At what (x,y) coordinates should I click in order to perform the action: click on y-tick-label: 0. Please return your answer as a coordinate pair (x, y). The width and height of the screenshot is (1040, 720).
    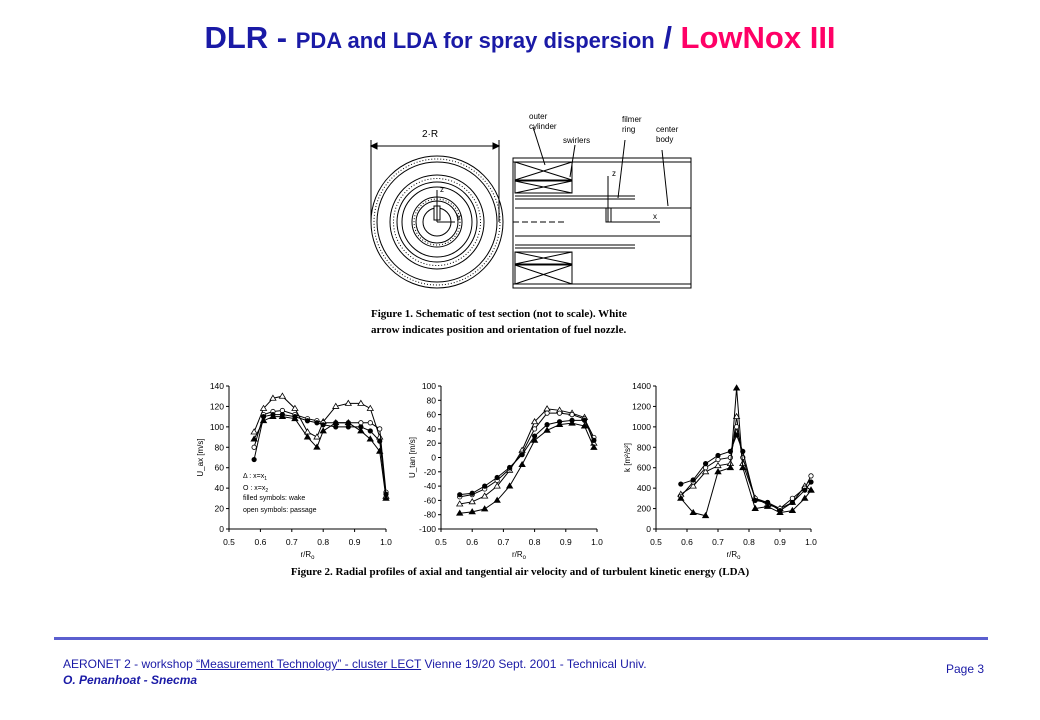
    Looking at the image, I should click on (433, 458).